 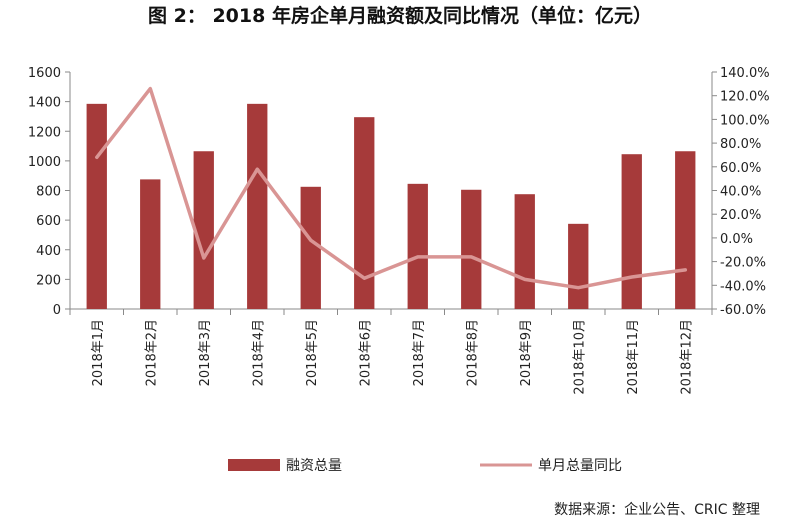 What do you see at coordinates (425, 466) in the screenshot?
I see `legend: 融资总量 单月总量同比` at bounding box center [425, 466].